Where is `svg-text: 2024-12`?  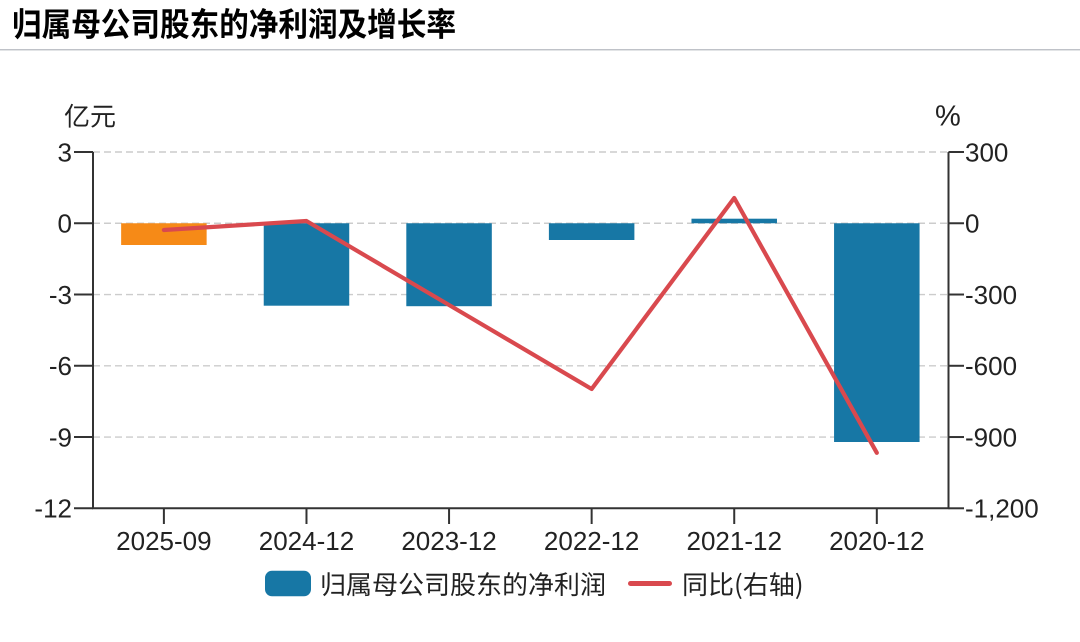 svg-text: 2024-12 is located at coordinates (306, 541).